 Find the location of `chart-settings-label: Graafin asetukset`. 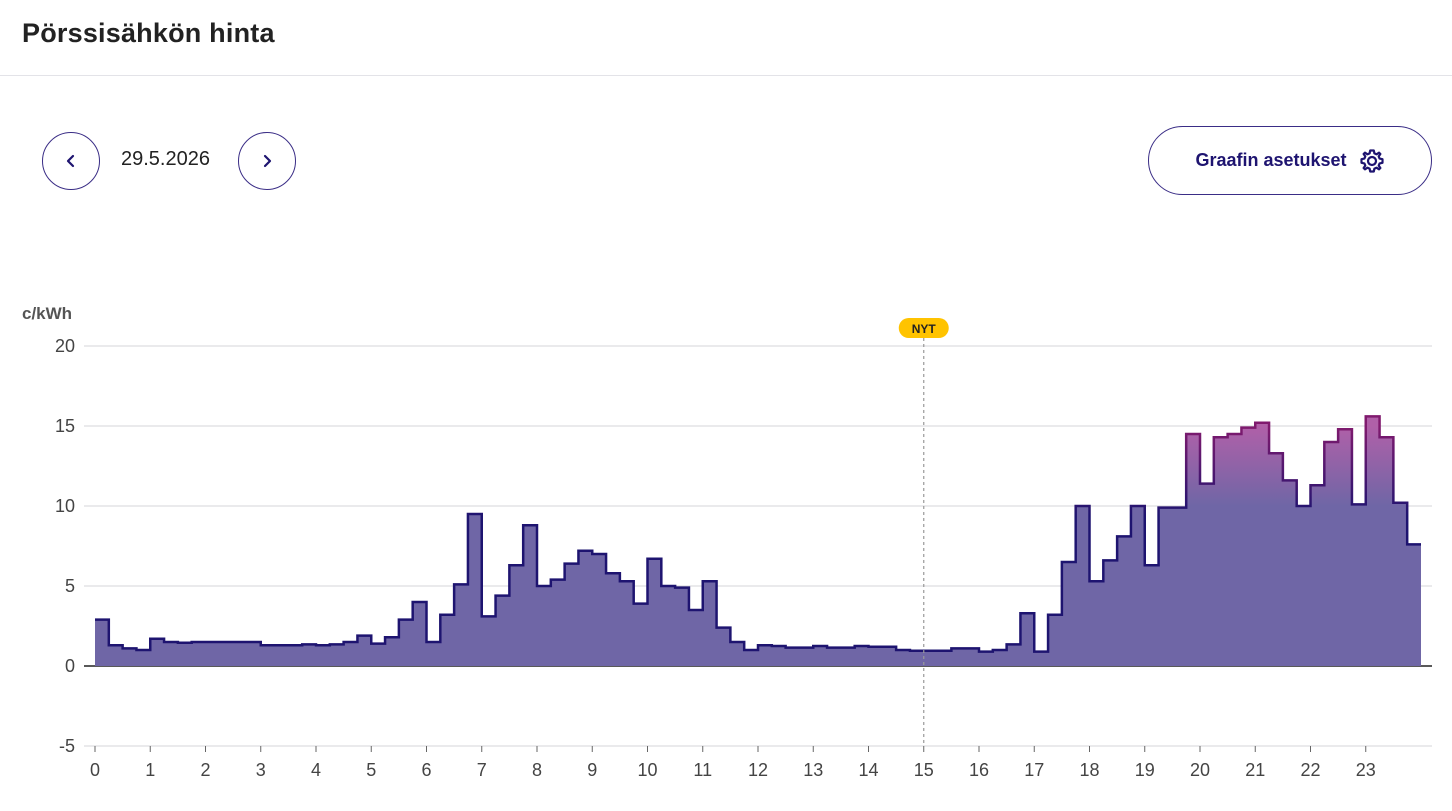

chart-settings-label: Graafin asetukset is located at coordinates (1271, 160).